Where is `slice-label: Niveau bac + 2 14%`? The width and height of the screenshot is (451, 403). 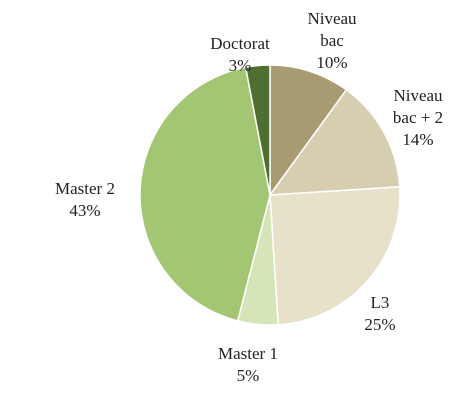
slice-label: Niveau bac + 2 14% is located at coordinates (417, 118).